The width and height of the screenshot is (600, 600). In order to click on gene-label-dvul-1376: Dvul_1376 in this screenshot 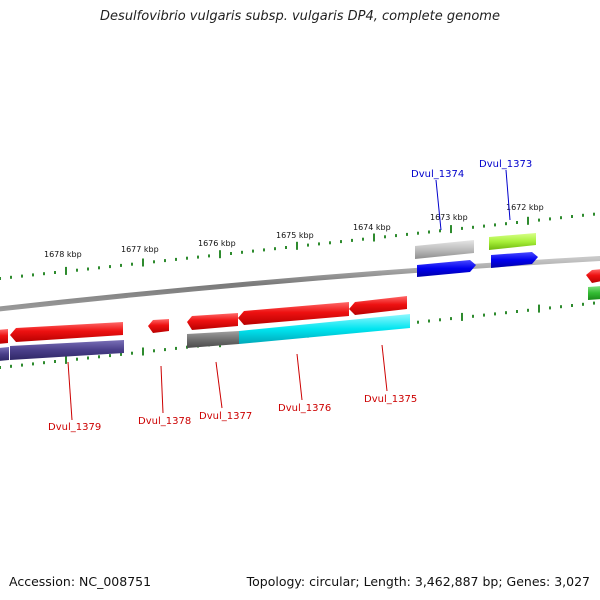, I will do `click(304, 408)`.